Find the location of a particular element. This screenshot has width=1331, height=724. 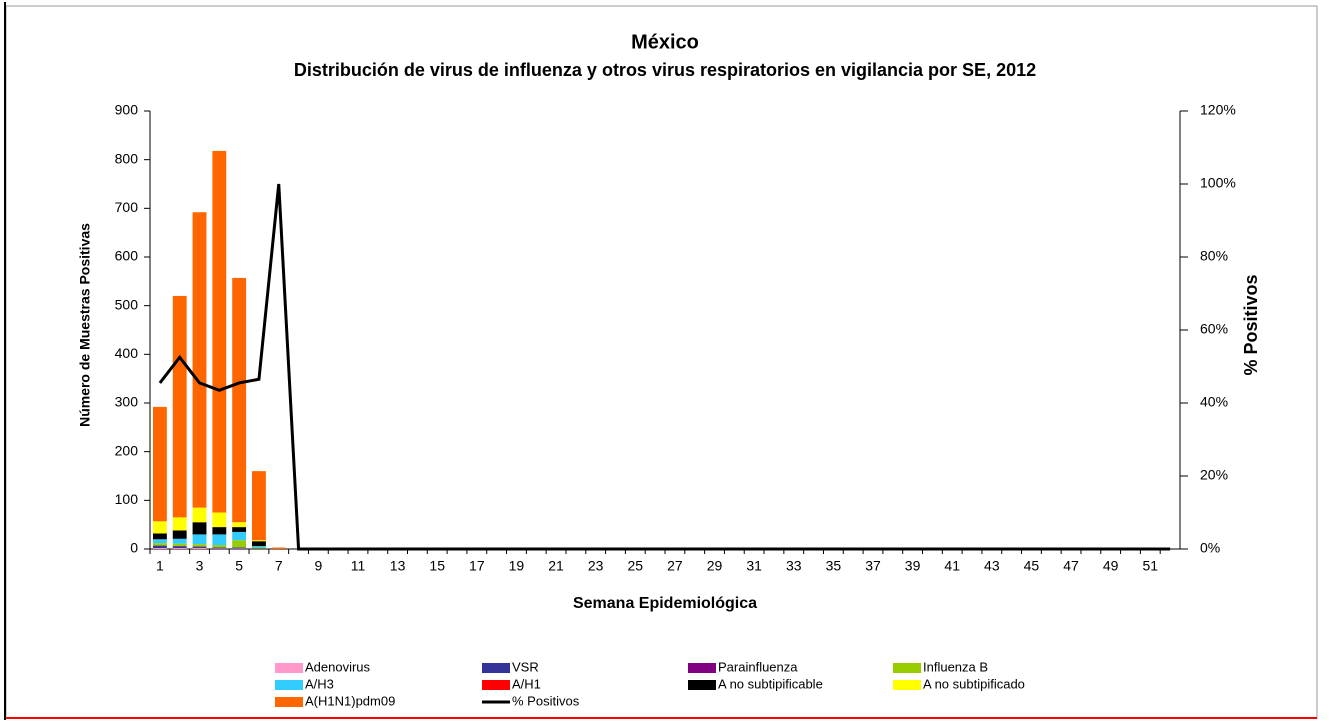

y-tick-label: 800 is located at coordinates (127, 158).